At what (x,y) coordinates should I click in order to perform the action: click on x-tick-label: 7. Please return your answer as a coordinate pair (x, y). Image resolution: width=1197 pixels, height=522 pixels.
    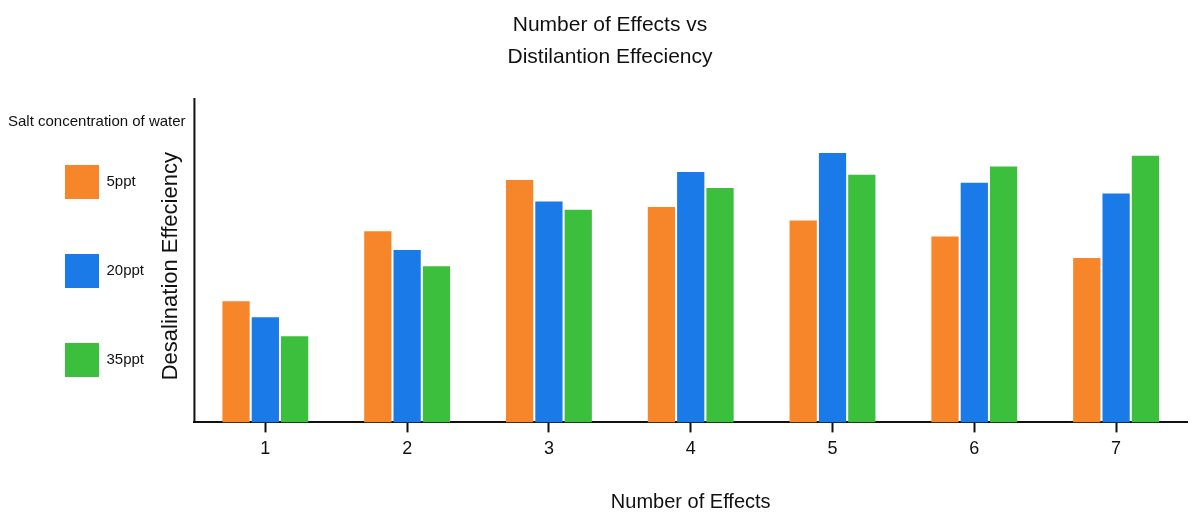
    Looking at the image, I should click on (1116, 448).